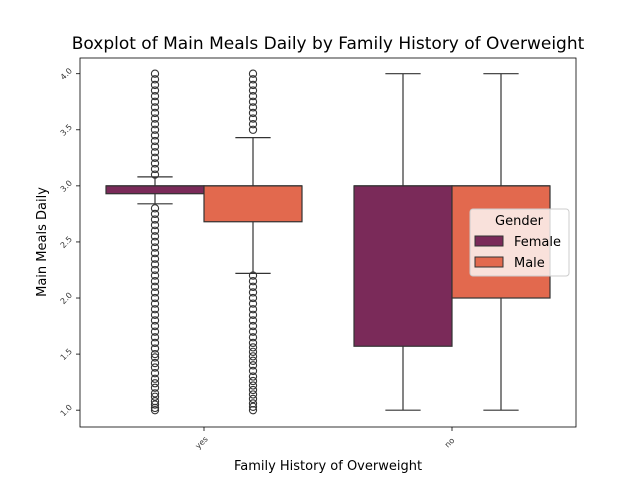 The height and width of the screenshot is (480, 640). What do you see at coordinates (489, 262) in the screenshot?
I see `legend-swatch-male` at bounding box center [489, 262].